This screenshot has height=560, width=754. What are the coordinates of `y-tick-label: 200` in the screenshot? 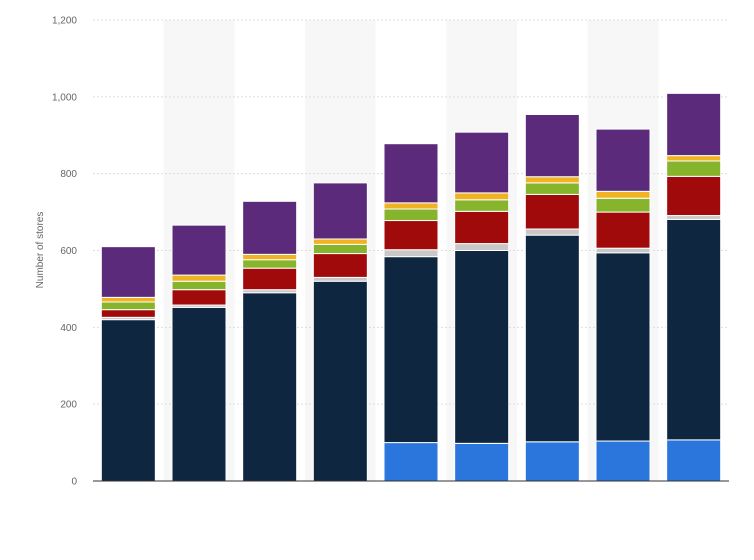 It's located at (68, 405).